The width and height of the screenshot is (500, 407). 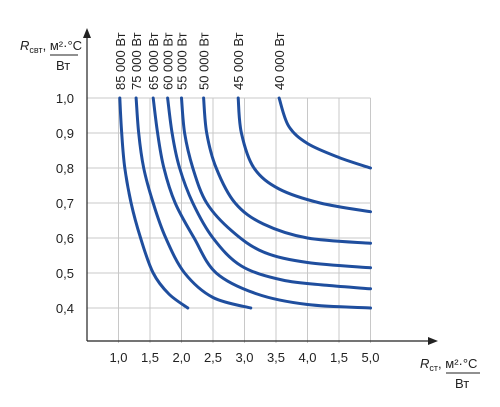 I want to click on x-tick-label: 1,0, so click(x=118, y=357).